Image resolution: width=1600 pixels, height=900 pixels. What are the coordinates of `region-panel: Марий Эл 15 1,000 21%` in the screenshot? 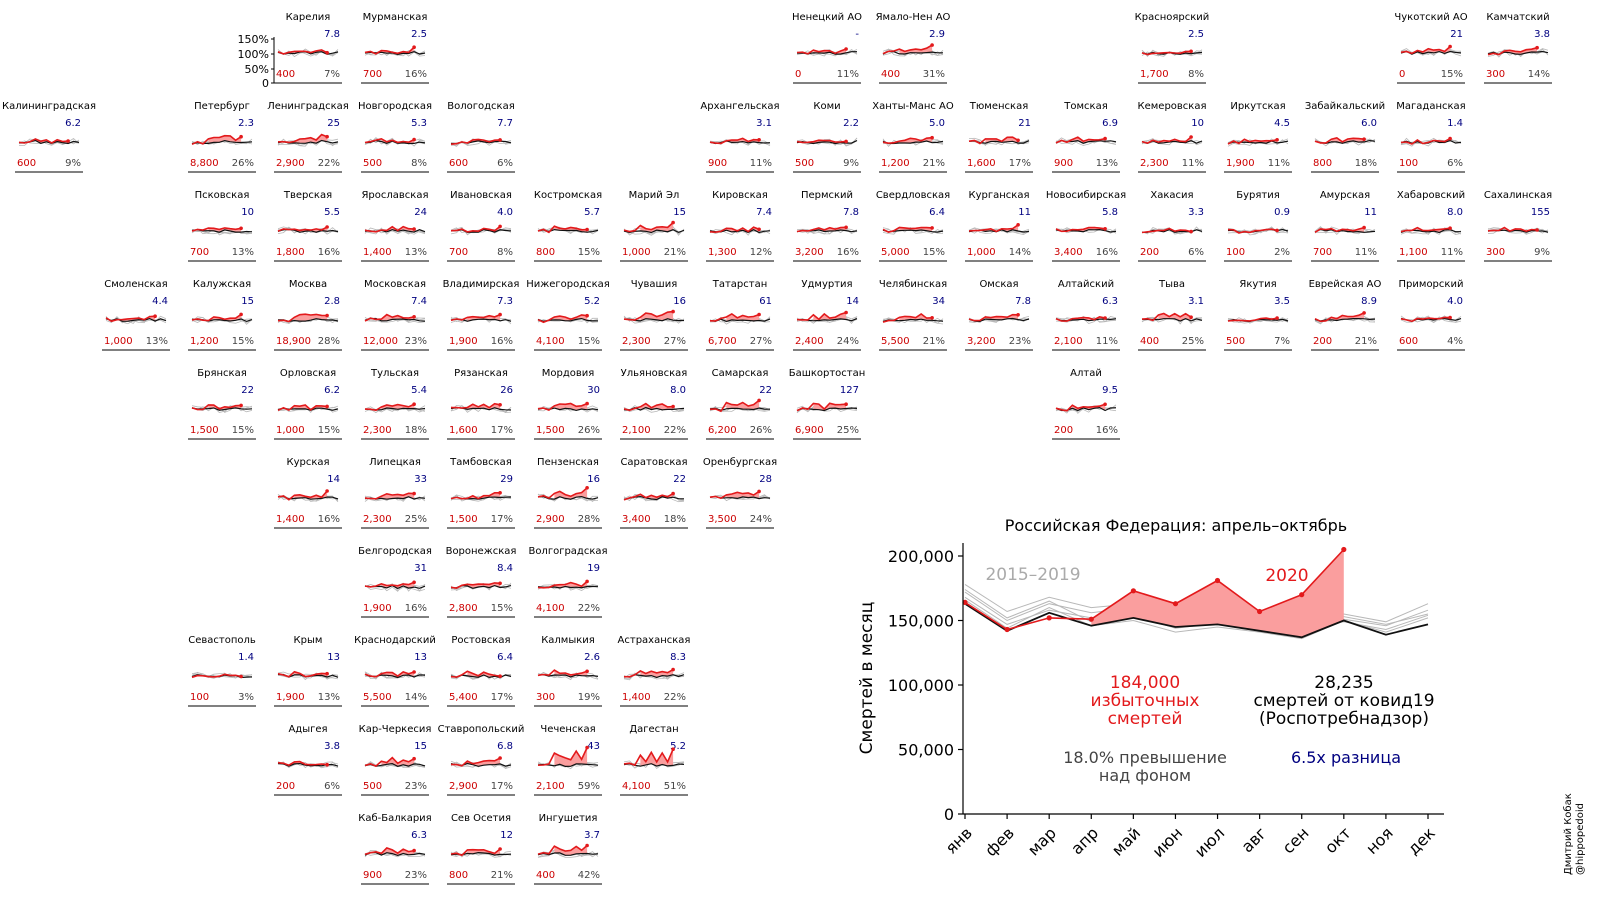 It's located at (654, 226).